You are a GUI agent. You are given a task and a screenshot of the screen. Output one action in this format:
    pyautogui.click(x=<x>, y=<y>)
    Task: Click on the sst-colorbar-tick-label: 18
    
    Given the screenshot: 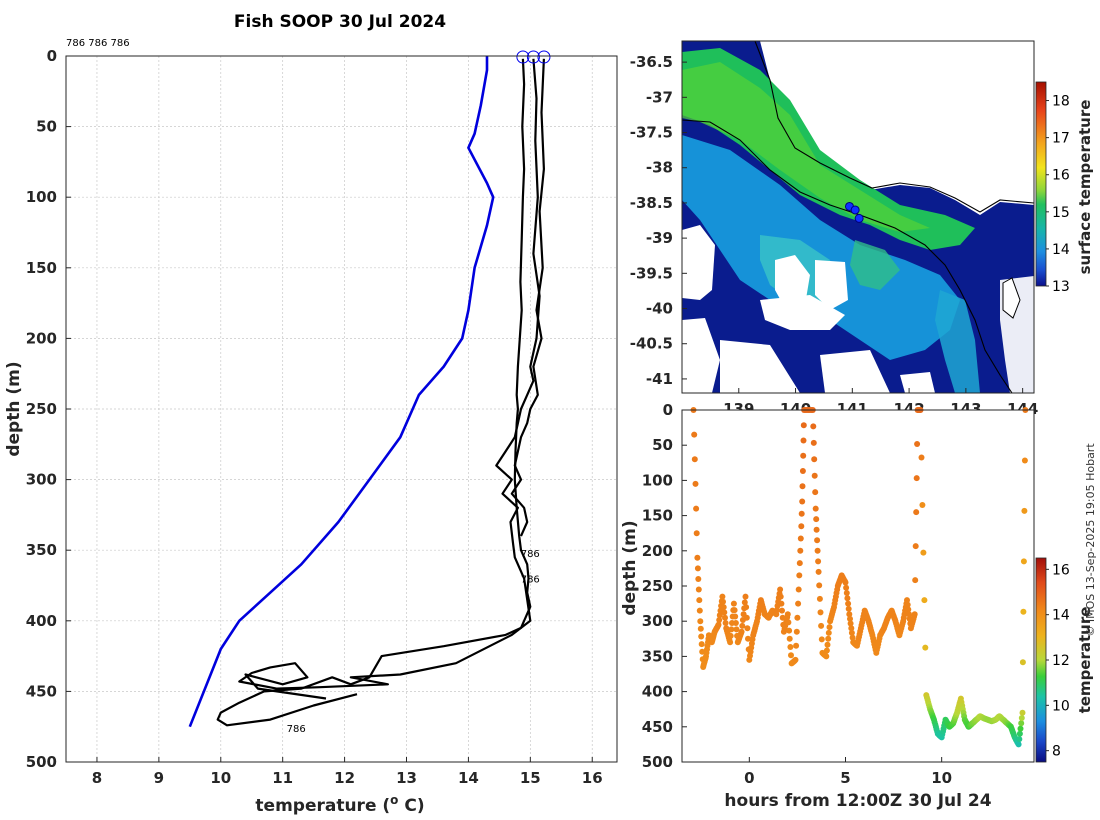 What is the action you would take?
    pyautogui.click(x=1061, y=102)
    